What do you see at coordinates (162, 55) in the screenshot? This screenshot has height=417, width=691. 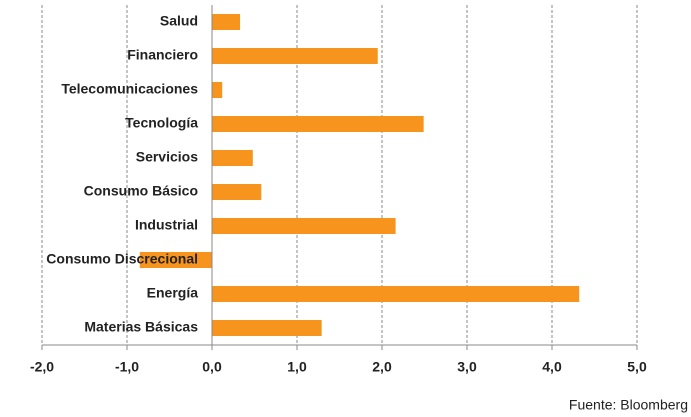 I see `y-tick-label: Financiero` at bounding box center [162, 55].